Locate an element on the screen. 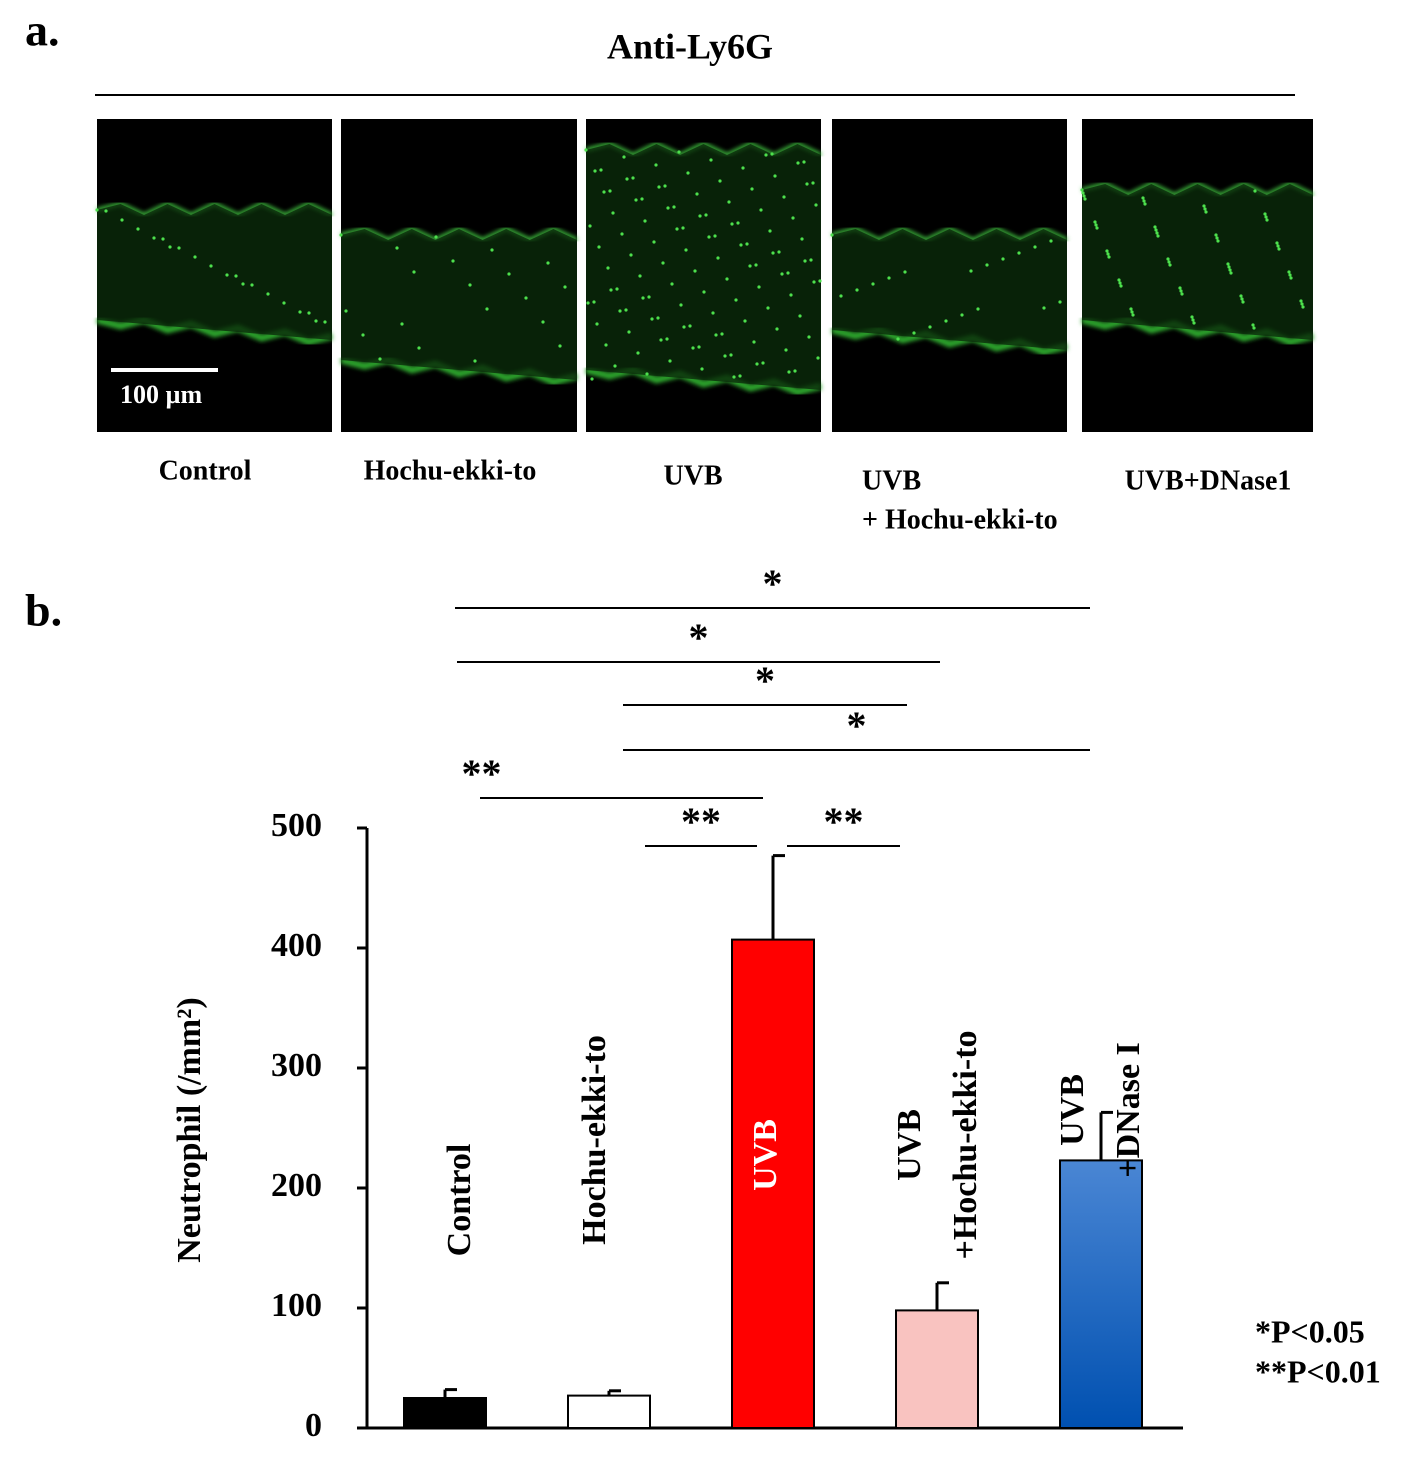  significance-label: ** is located at coordinates (701, 821).